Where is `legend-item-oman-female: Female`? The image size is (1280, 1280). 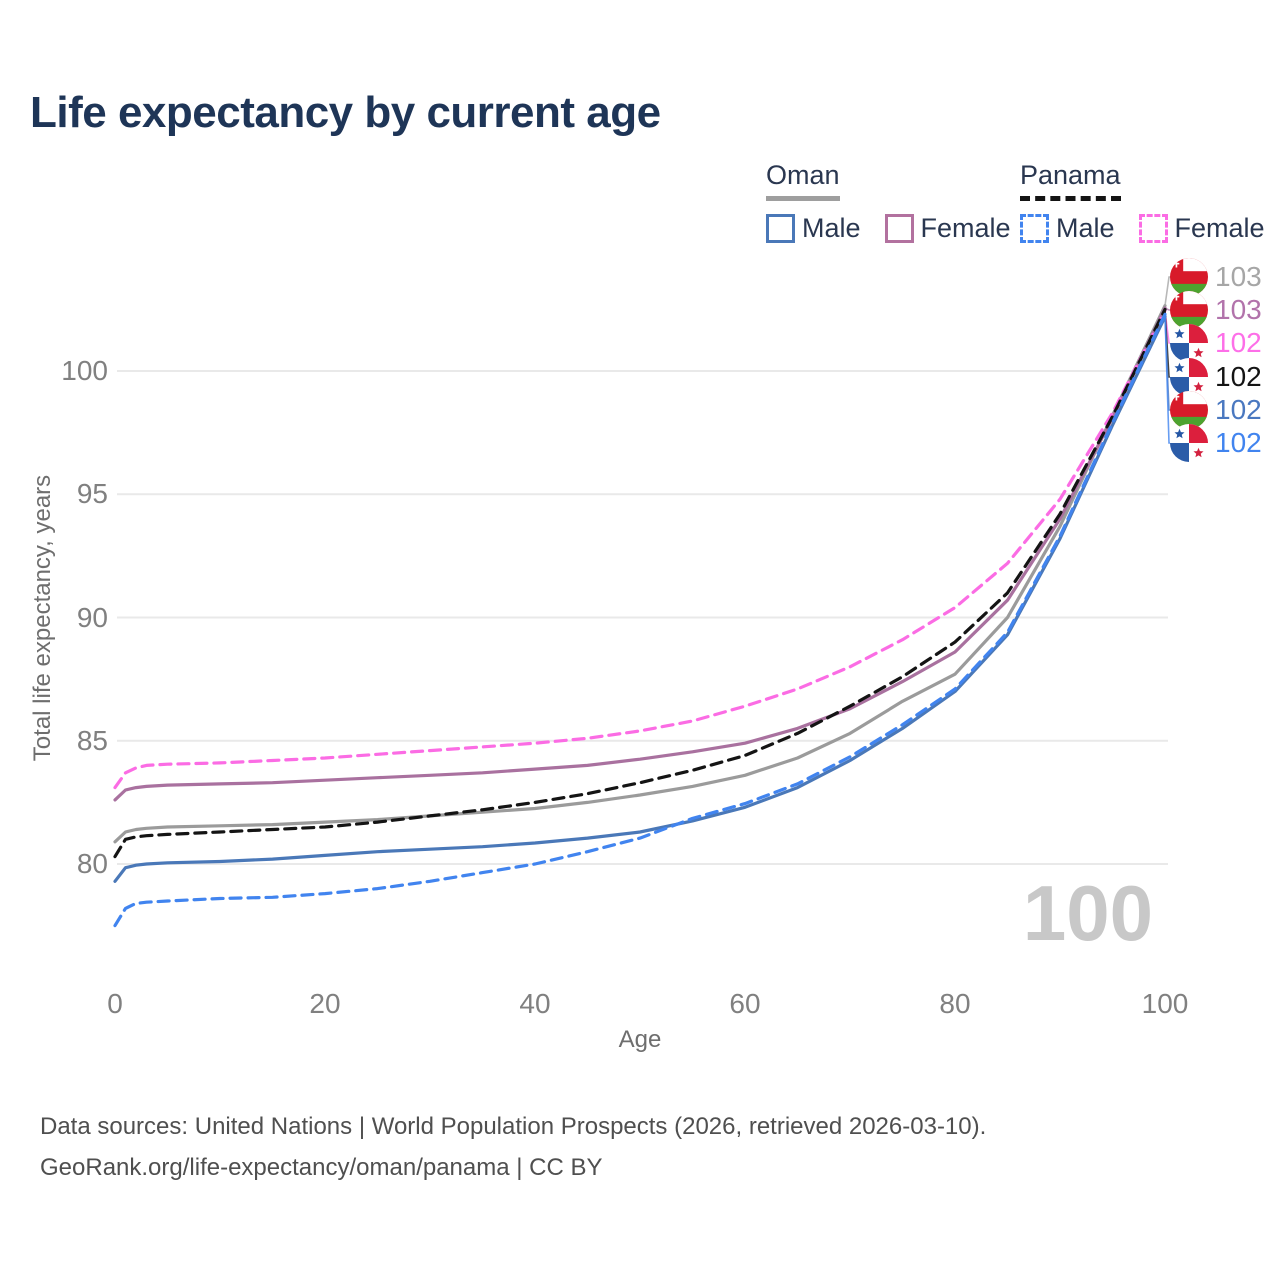 legend-item-oman-female: Female is located at coordinates (947, 228).